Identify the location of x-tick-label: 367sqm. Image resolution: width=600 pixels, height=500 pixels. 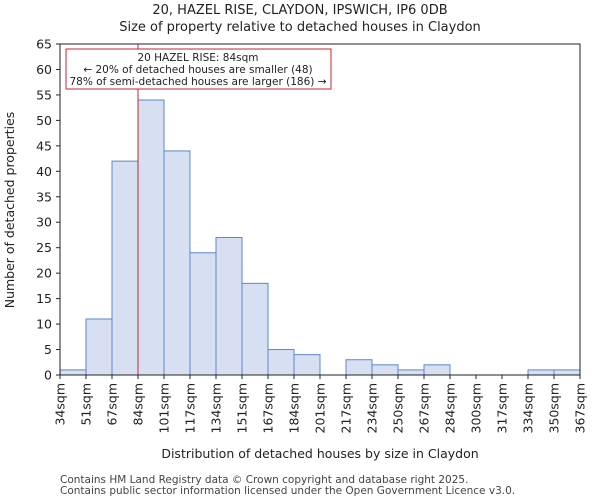
(580, 408).